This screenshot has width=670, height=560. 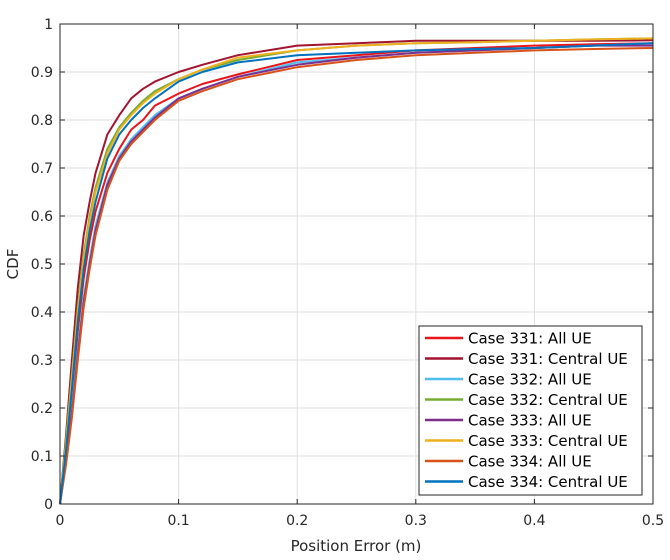 What do you see at coordinates (42, 169) in the screenshot?
I see `y-tick-label: 0.7` at bounding box center [42, 169].